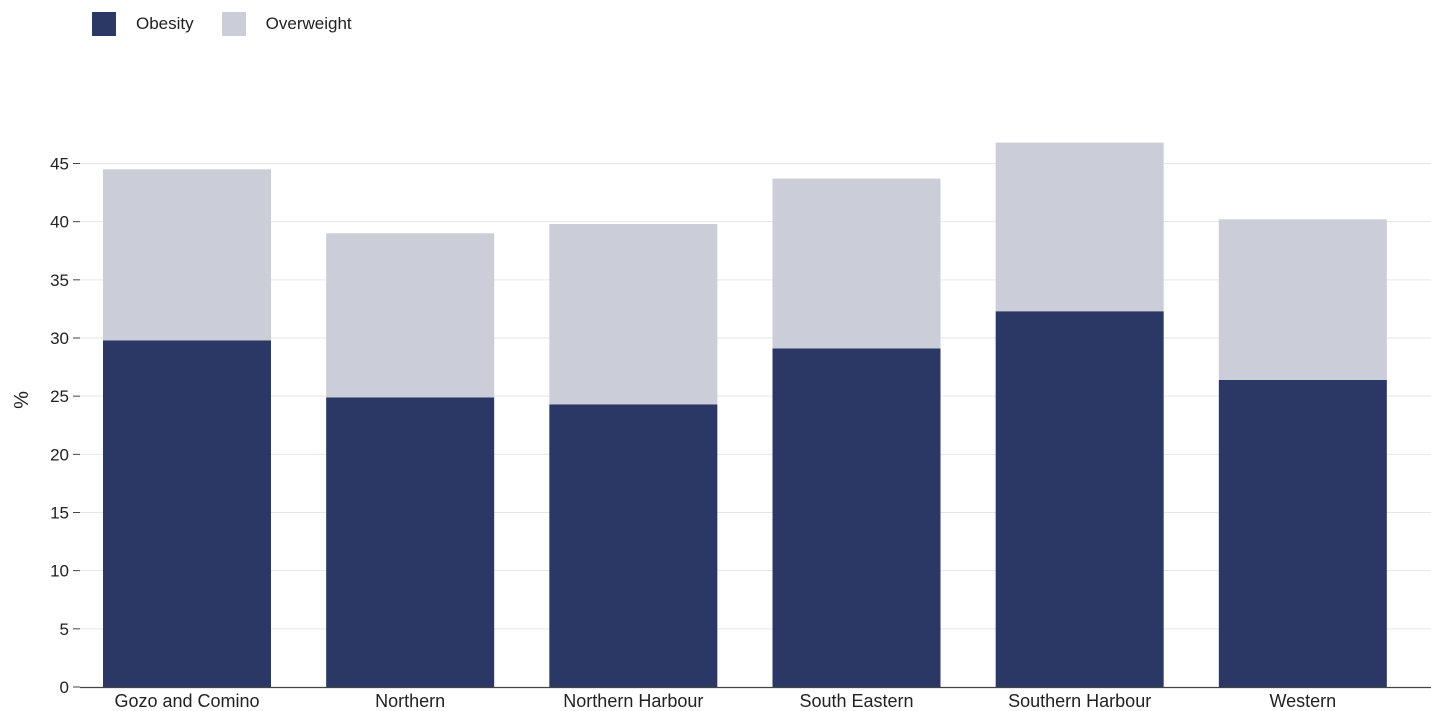  Describe the element at coordinates (633, 701) in the screenshot. I see `x-tick-label-3: Northern Harbour` at that location.